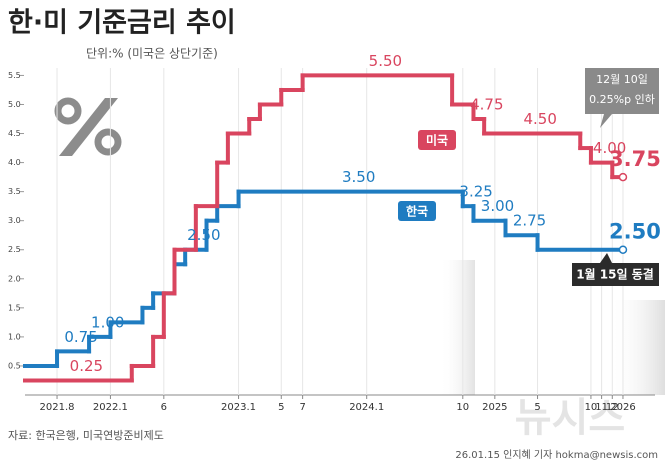  I want to click on y-tick-label: 1.0, so click(14, 336).